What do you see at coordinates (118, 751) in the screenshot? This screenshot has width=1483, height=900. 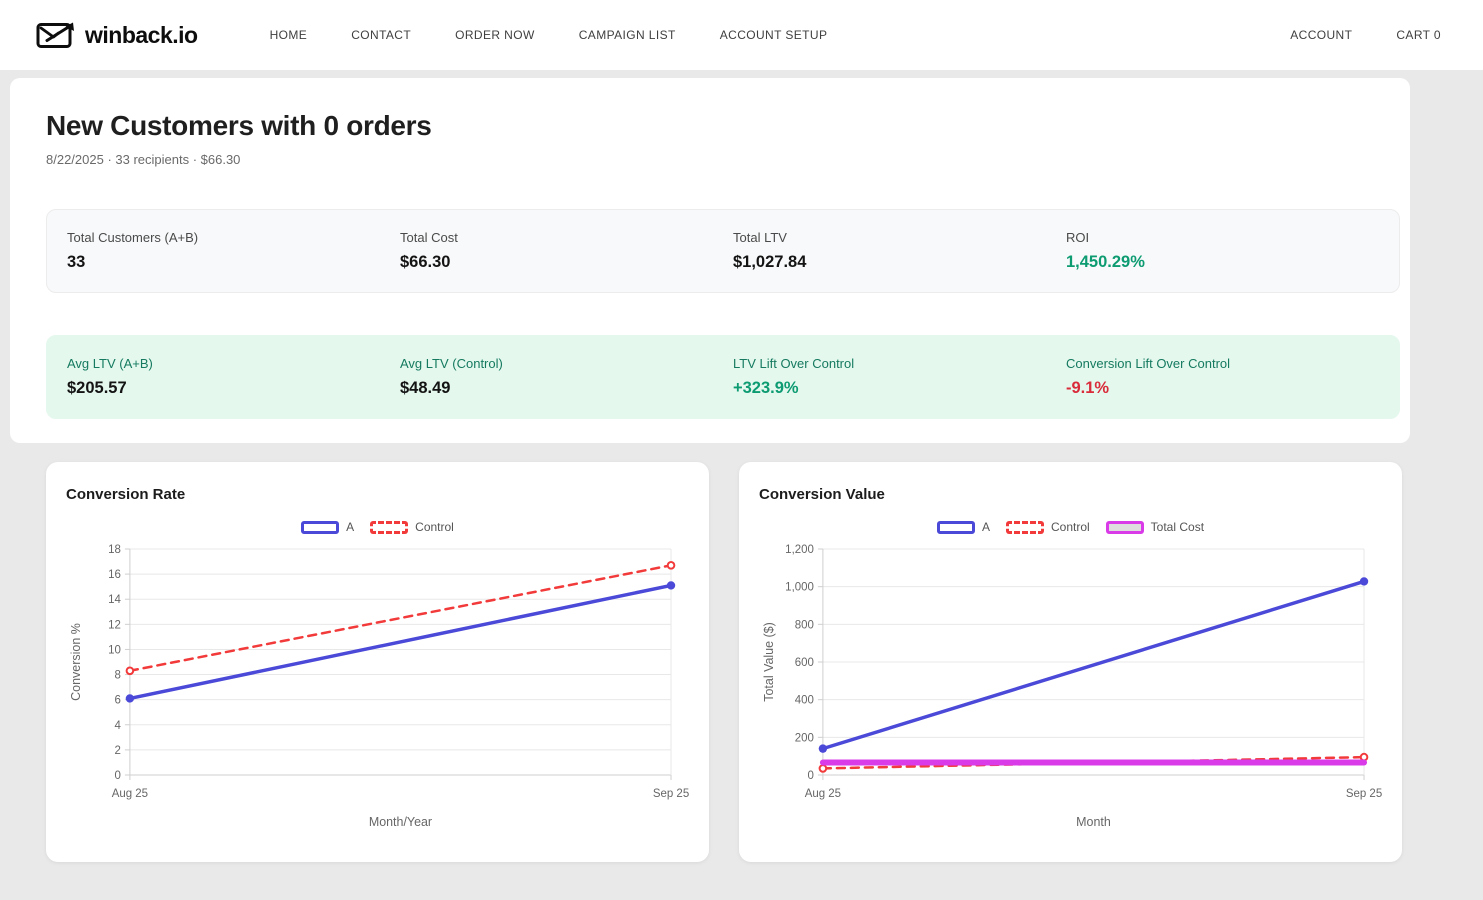 I see `svg-text: 2` at bounding box center [118, 751].